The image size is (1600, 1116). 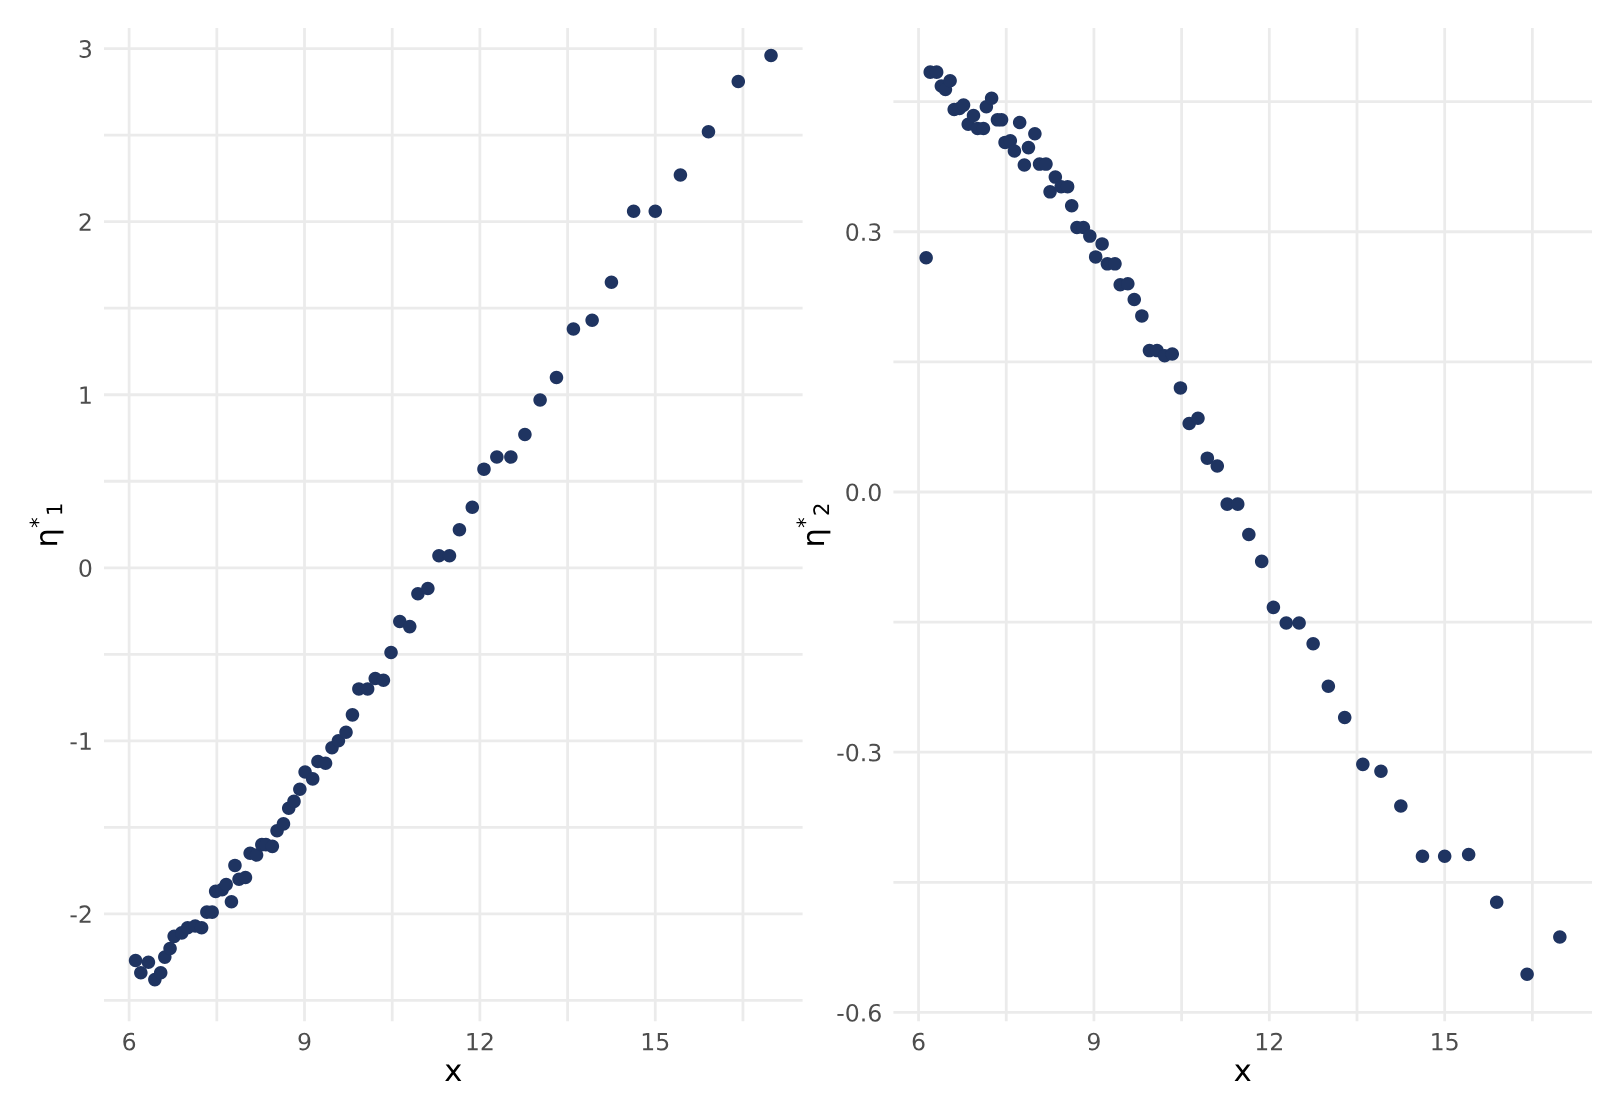 I want to click on y-tick-label: 1, so click(x=85, y=395).